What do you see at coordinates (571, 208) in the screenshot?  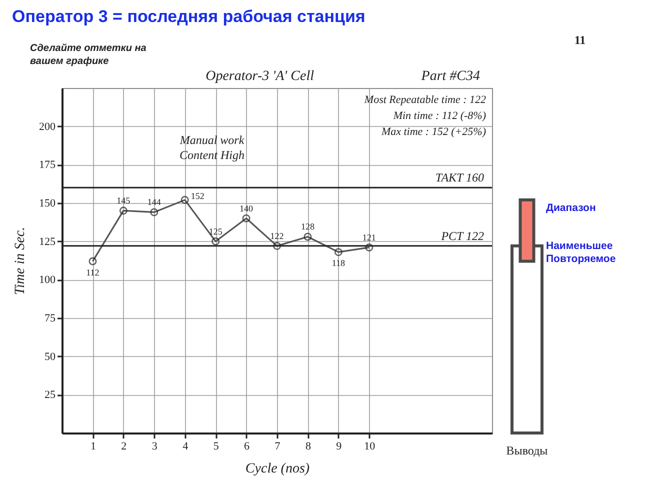 I see `series-label: Диапазон` at bounding box center [571, 208].